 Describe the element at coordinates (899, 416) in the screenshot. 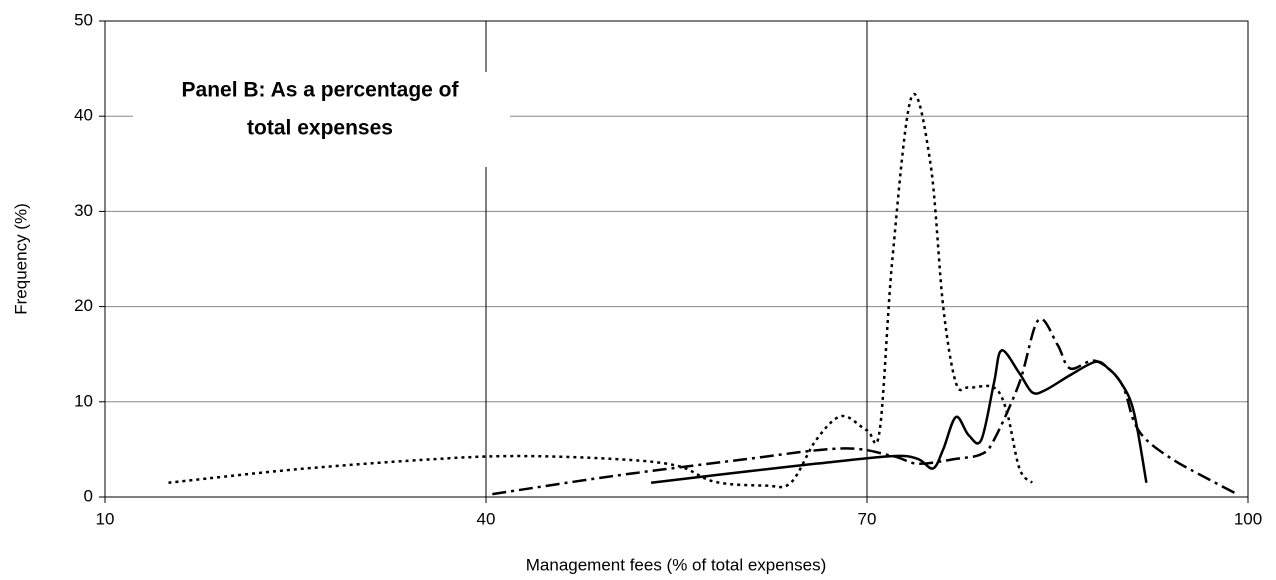

I see `series-line` at that location.